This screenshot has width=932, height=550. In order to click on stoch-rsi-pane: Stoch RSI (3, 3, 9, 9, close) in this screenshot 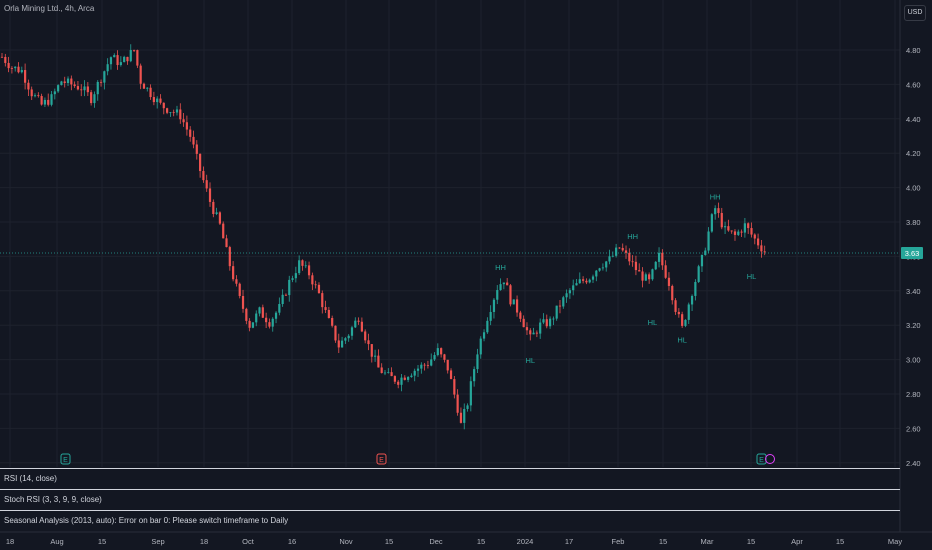, I will do `click(450, 500)`.